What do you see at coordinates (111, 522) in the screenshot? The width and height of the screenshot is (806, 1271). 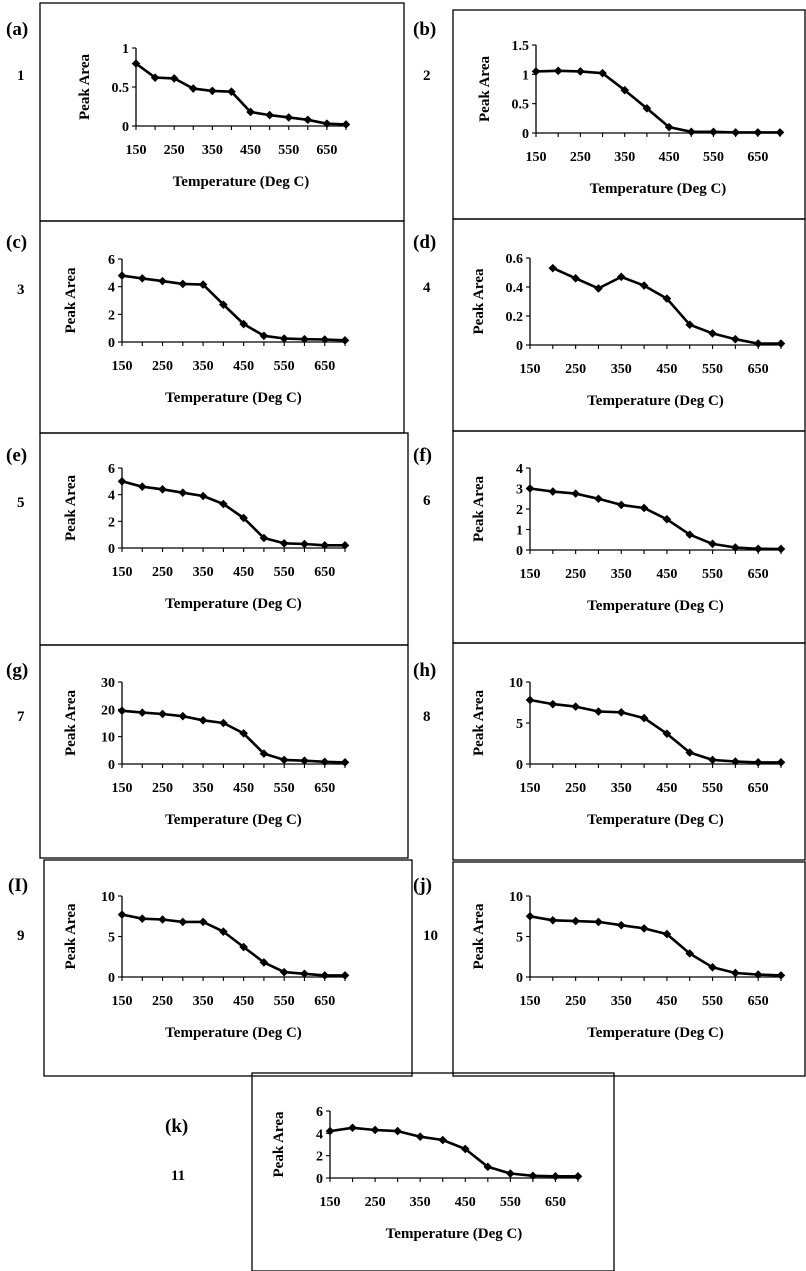 I see `y-tick-label-e: 2` at bounding box center [111, 522].